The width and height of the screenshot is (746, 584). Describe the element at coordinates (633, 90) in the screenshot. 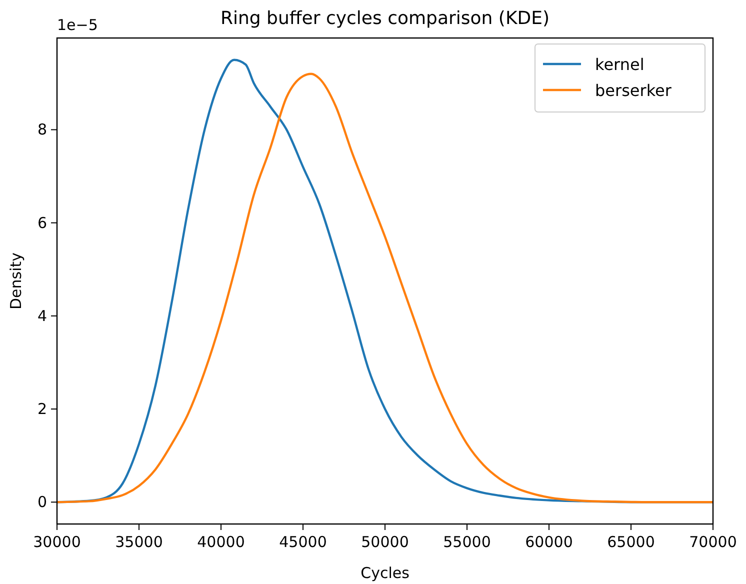

I see `legend-label: berserker` at that location.